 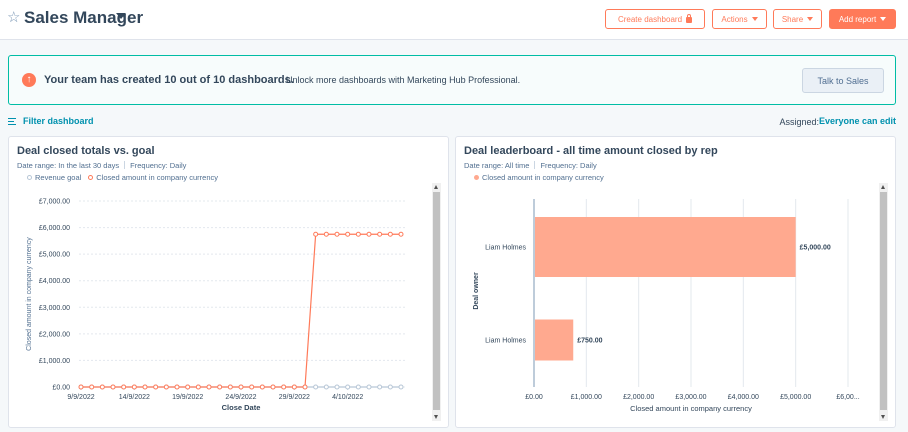 What do you see at coordinates (843, 80) in the screenshot?
I see `talk-to-sales-button: Talk to Sales` at bounding box center [843, 80].